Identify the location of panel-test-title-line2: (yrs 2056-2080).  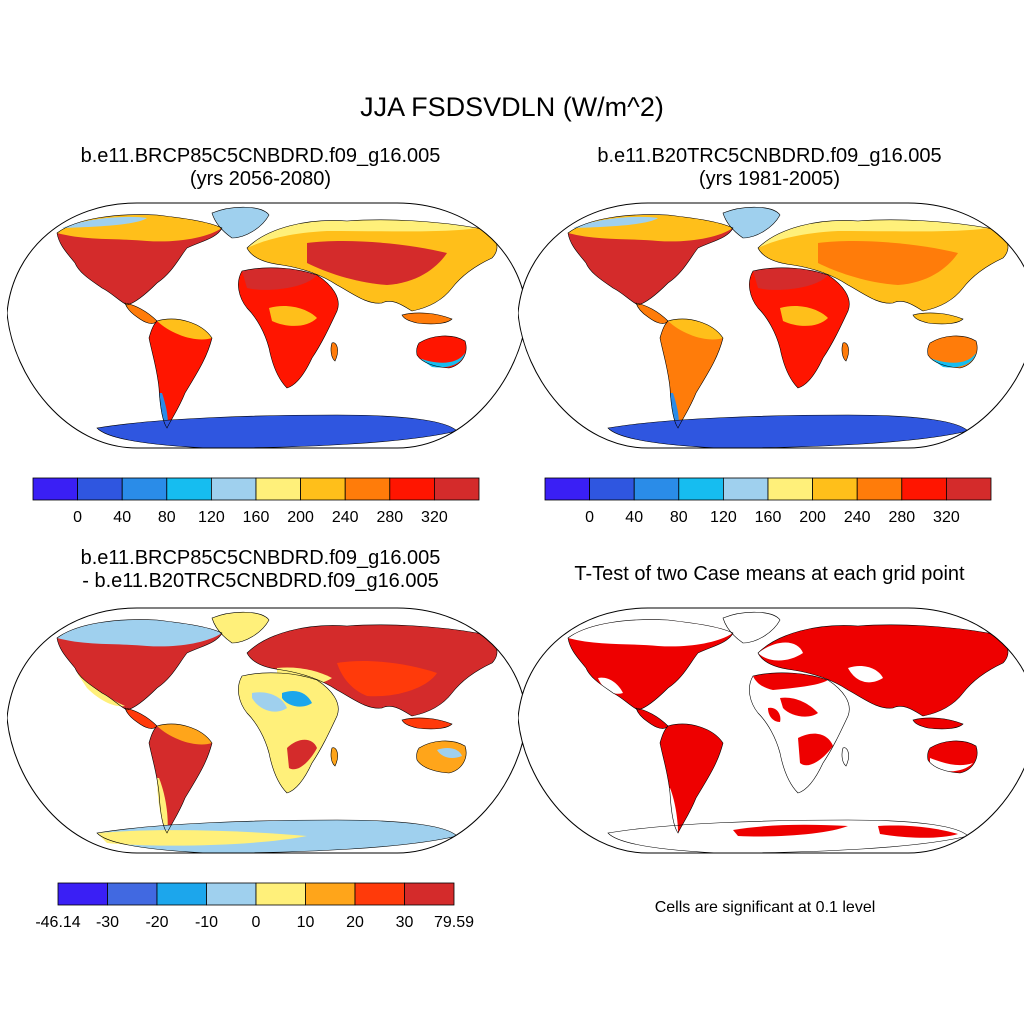
(260, 179).